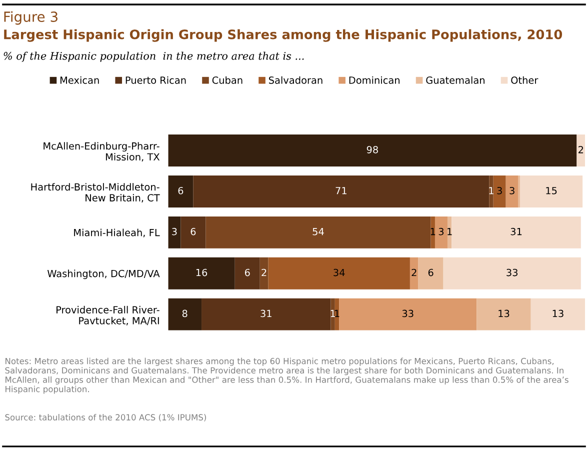 The width and height of the screenshot is (588, 450). I want to click on y-tick-label: Providence-Fall River- Pavtucket, MA/RI, so click(108, 316).